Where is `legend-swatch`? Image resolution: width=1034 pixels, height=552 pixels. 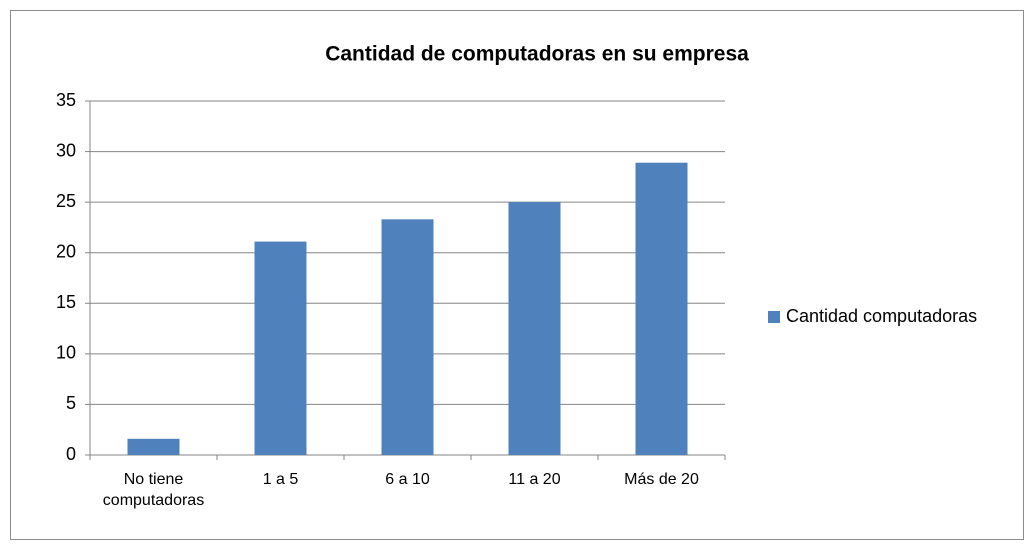 legend-swatch is located at coordinates (774, 317).